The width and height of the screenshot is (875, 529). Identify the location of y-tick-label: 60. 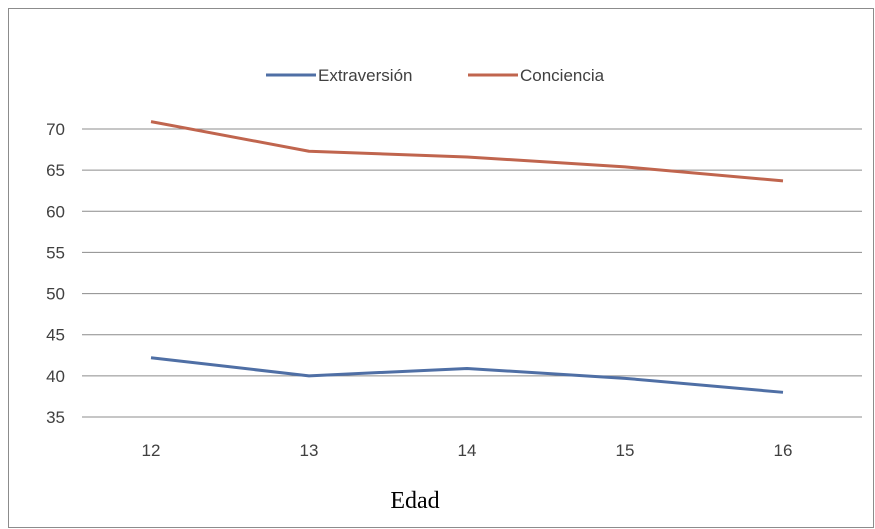
(55, 211).